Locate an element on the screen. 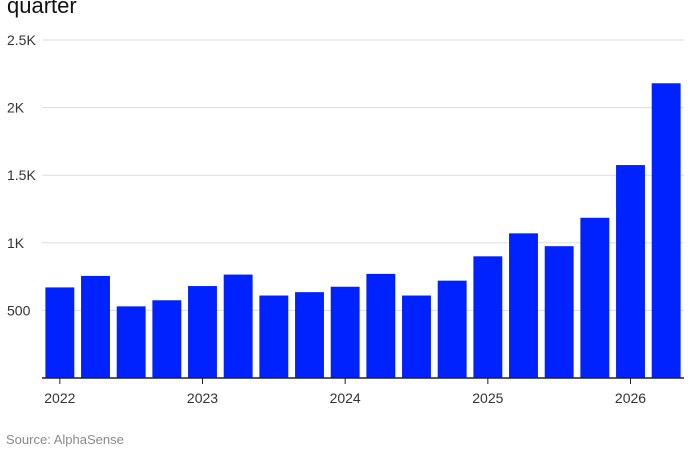 The width and height of the screenshot is (690, 450). x-tick-label: 2024 is located at coordinates (345, 398).